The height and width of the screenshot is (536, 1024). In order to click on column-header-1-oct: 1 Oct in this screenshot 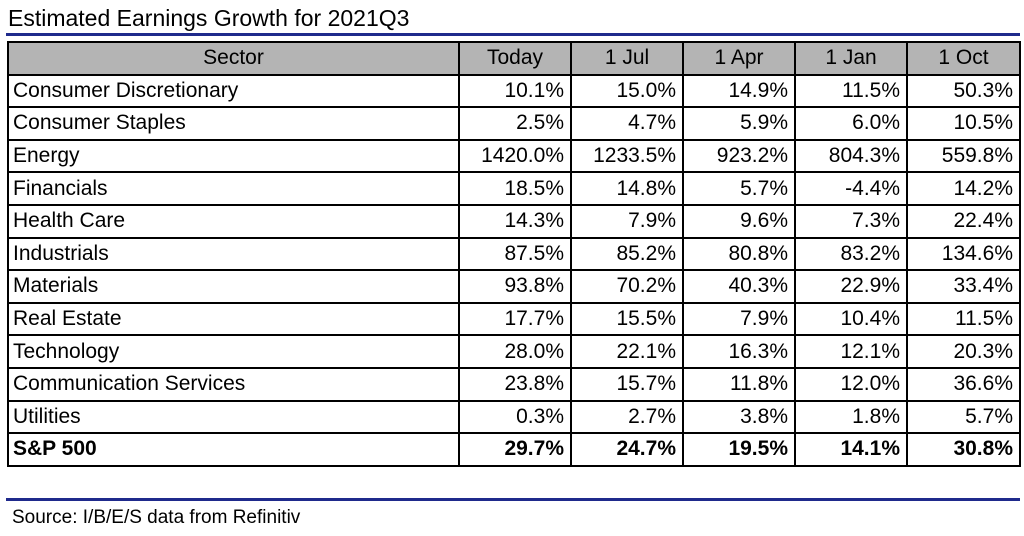, I will do `click(963, 58)`.